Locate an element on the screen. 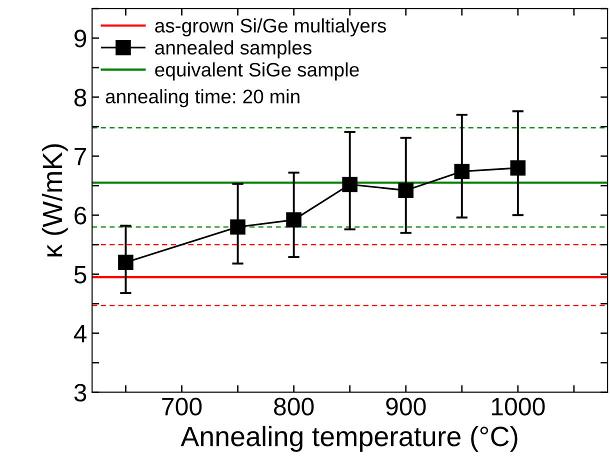 The height and width of the screenshot is (476, 610). x-tick-label: 800 is located at coordinates (294, 407).